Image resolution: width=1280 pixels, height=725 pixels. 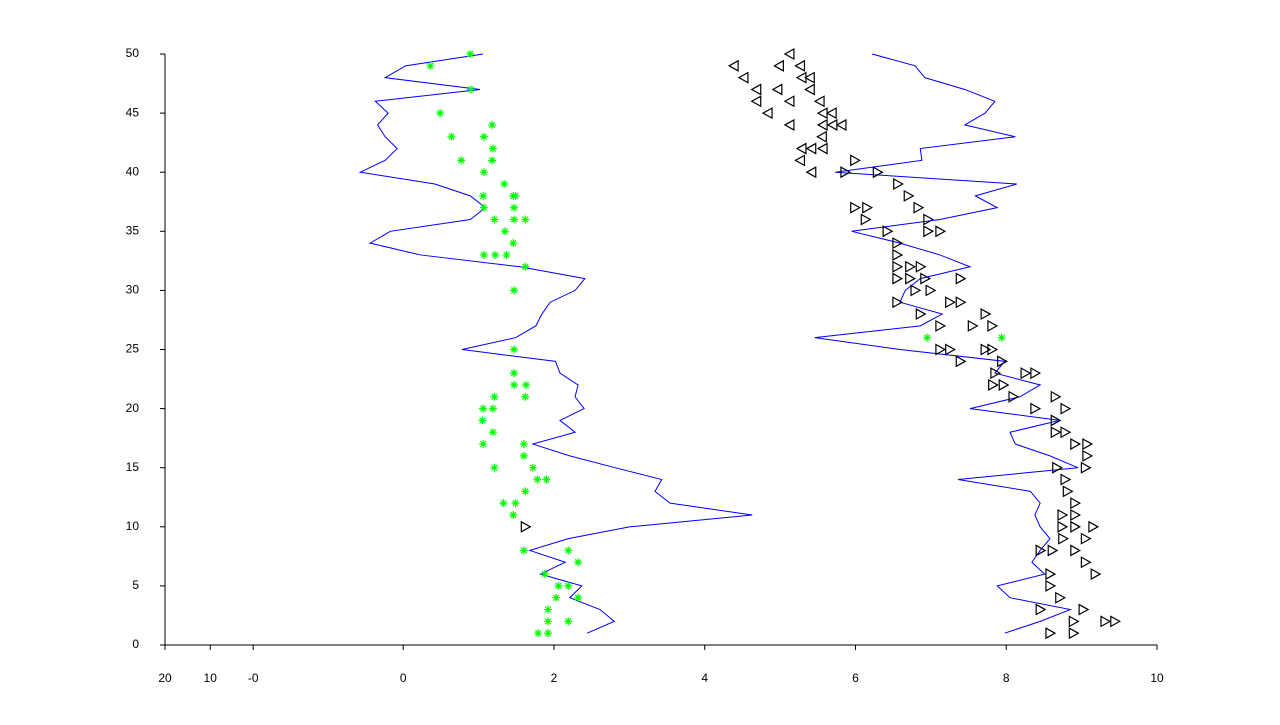 I want to click on y-tick-label: 15, so click(x=133, y=467).